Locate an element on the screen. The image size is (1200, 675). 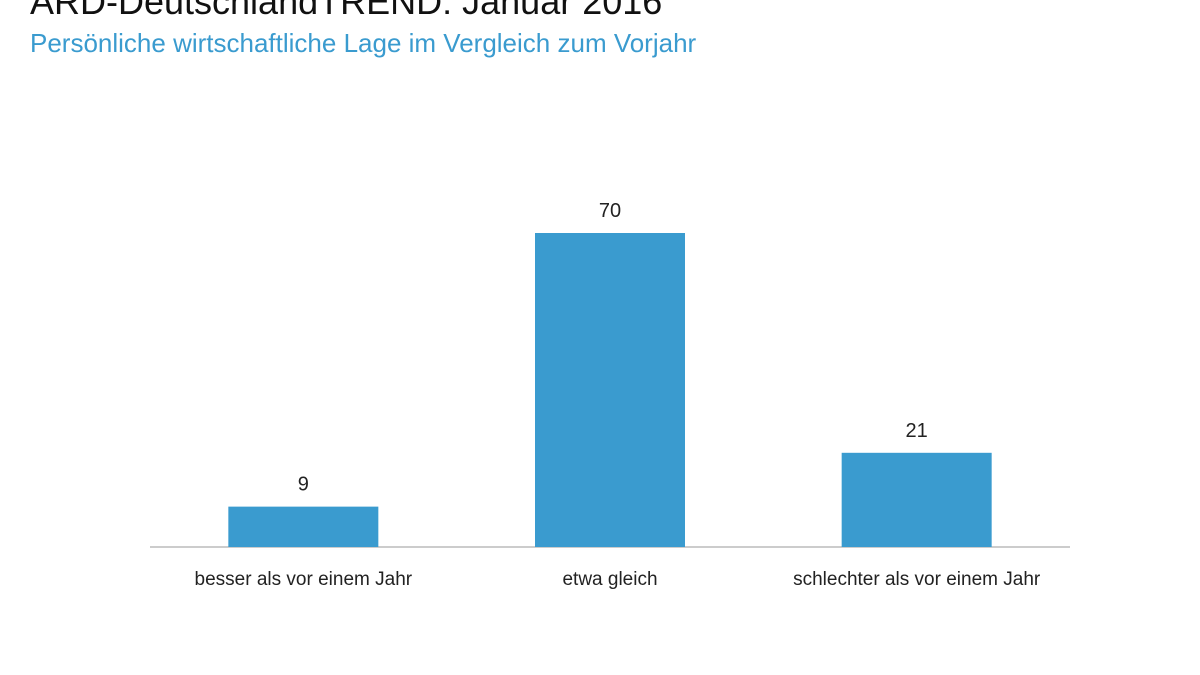
data-label: 21 is located at coordinates (917, 431).